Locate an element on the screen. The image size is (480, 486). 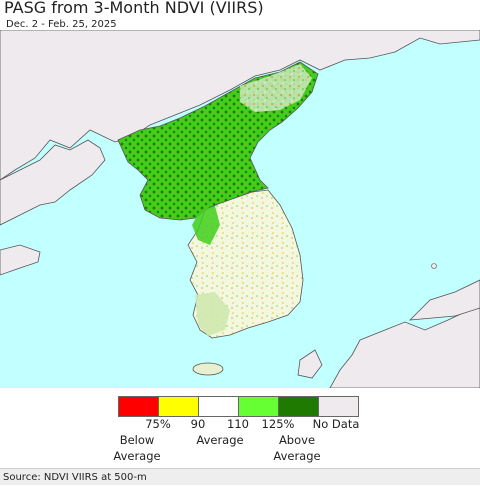
legend-swatch-no-data is located at coordinates (338, 406).